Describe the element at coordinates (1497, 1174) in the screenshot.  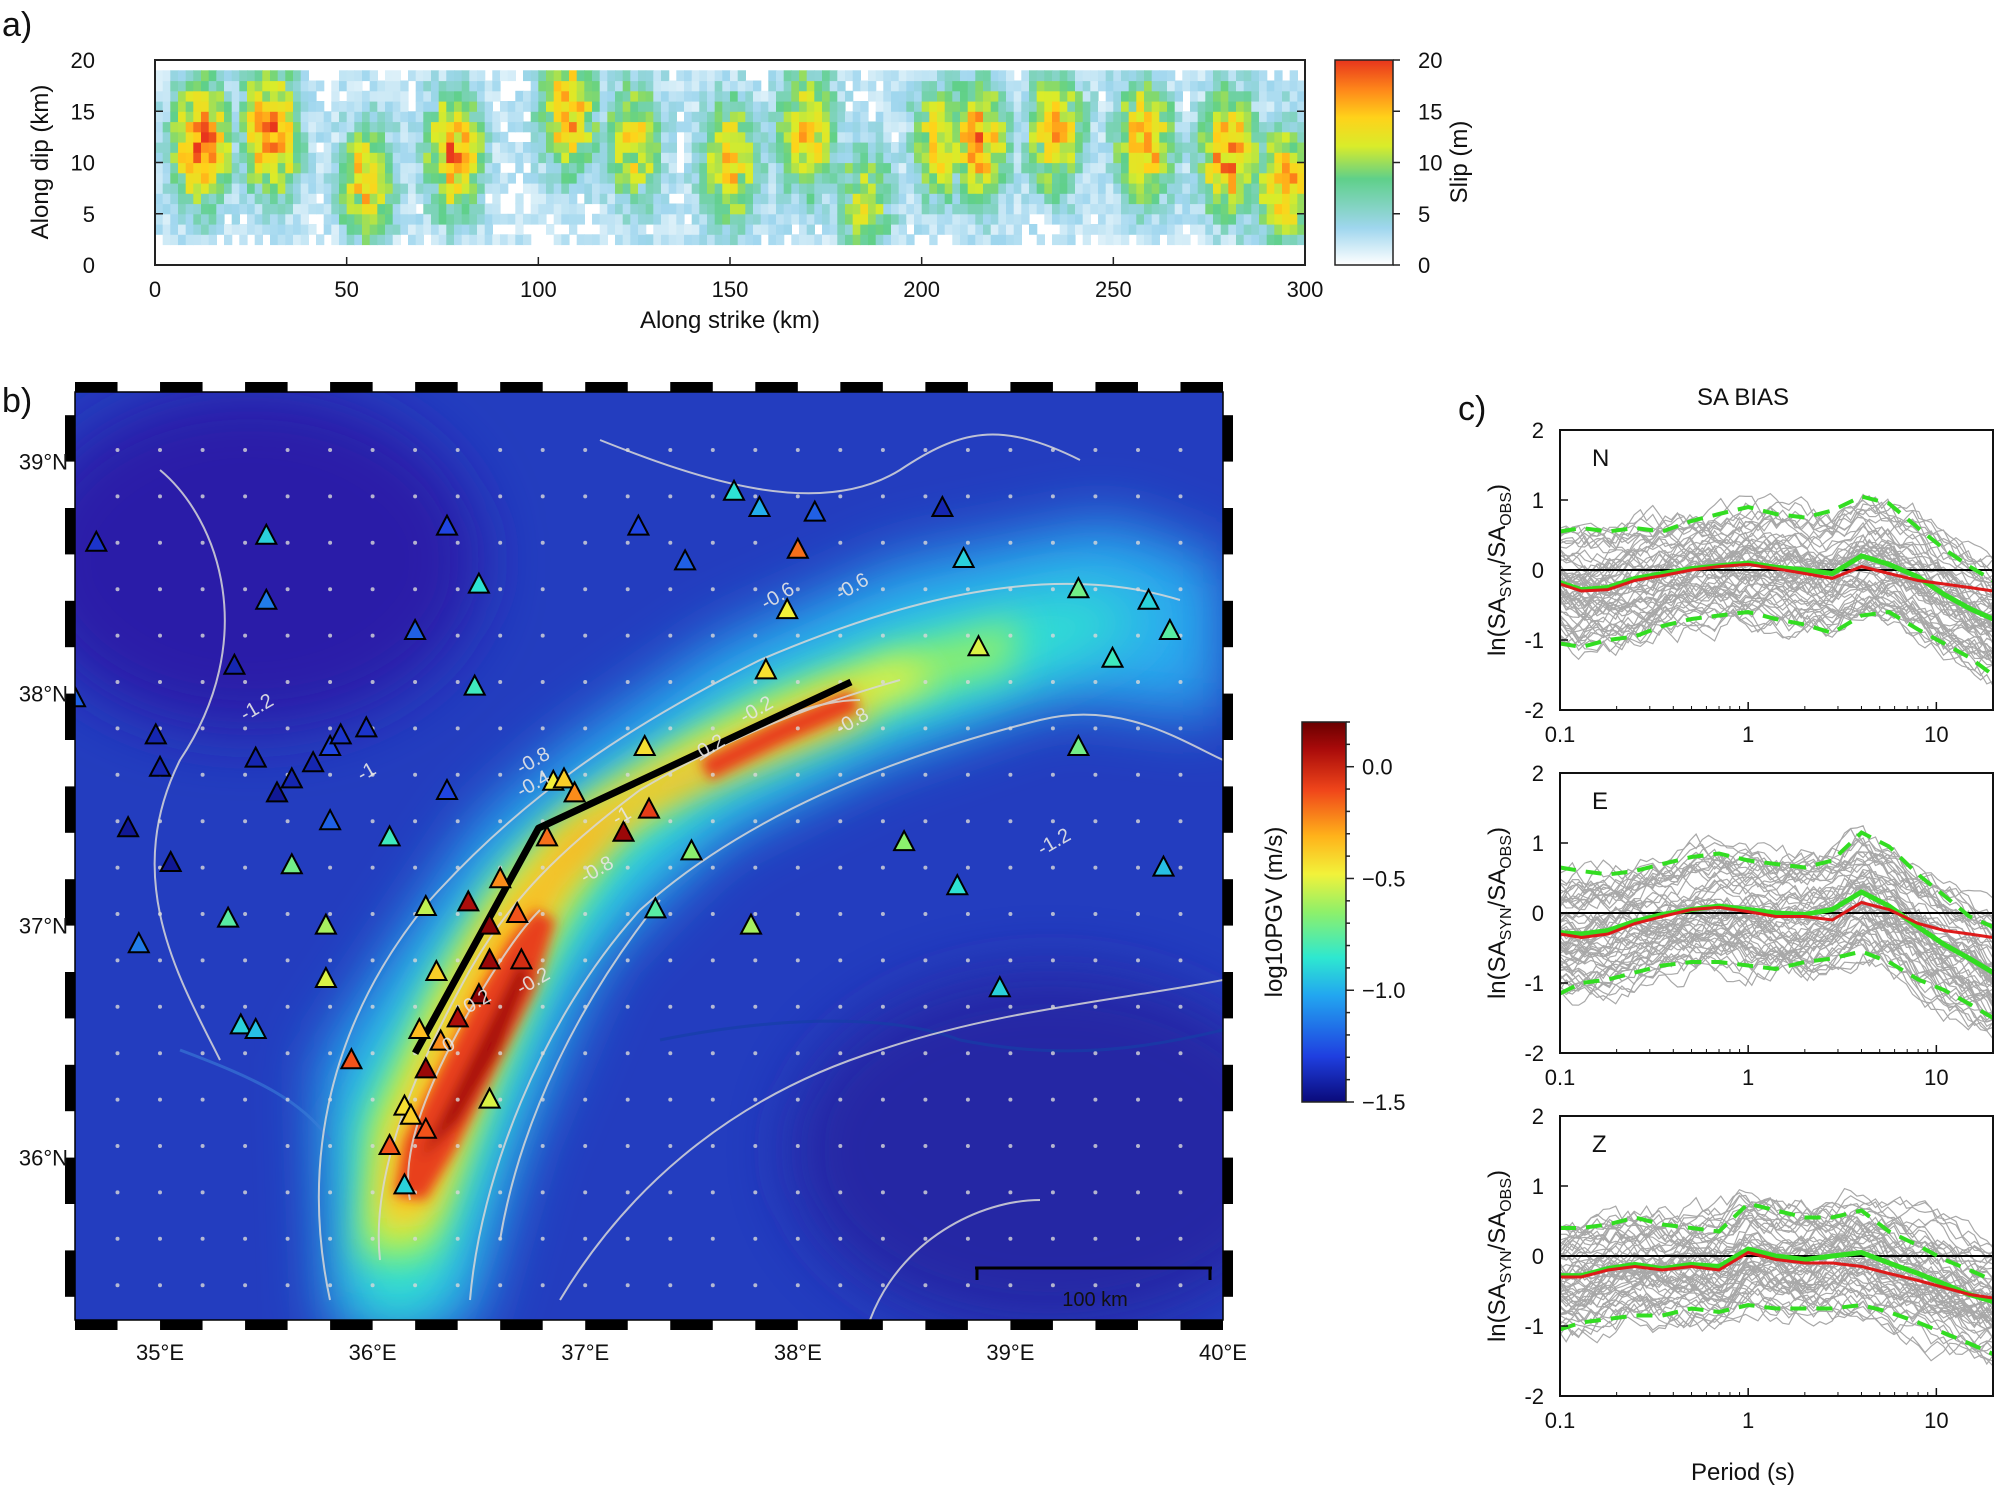
I see `label-part: )` at that location.